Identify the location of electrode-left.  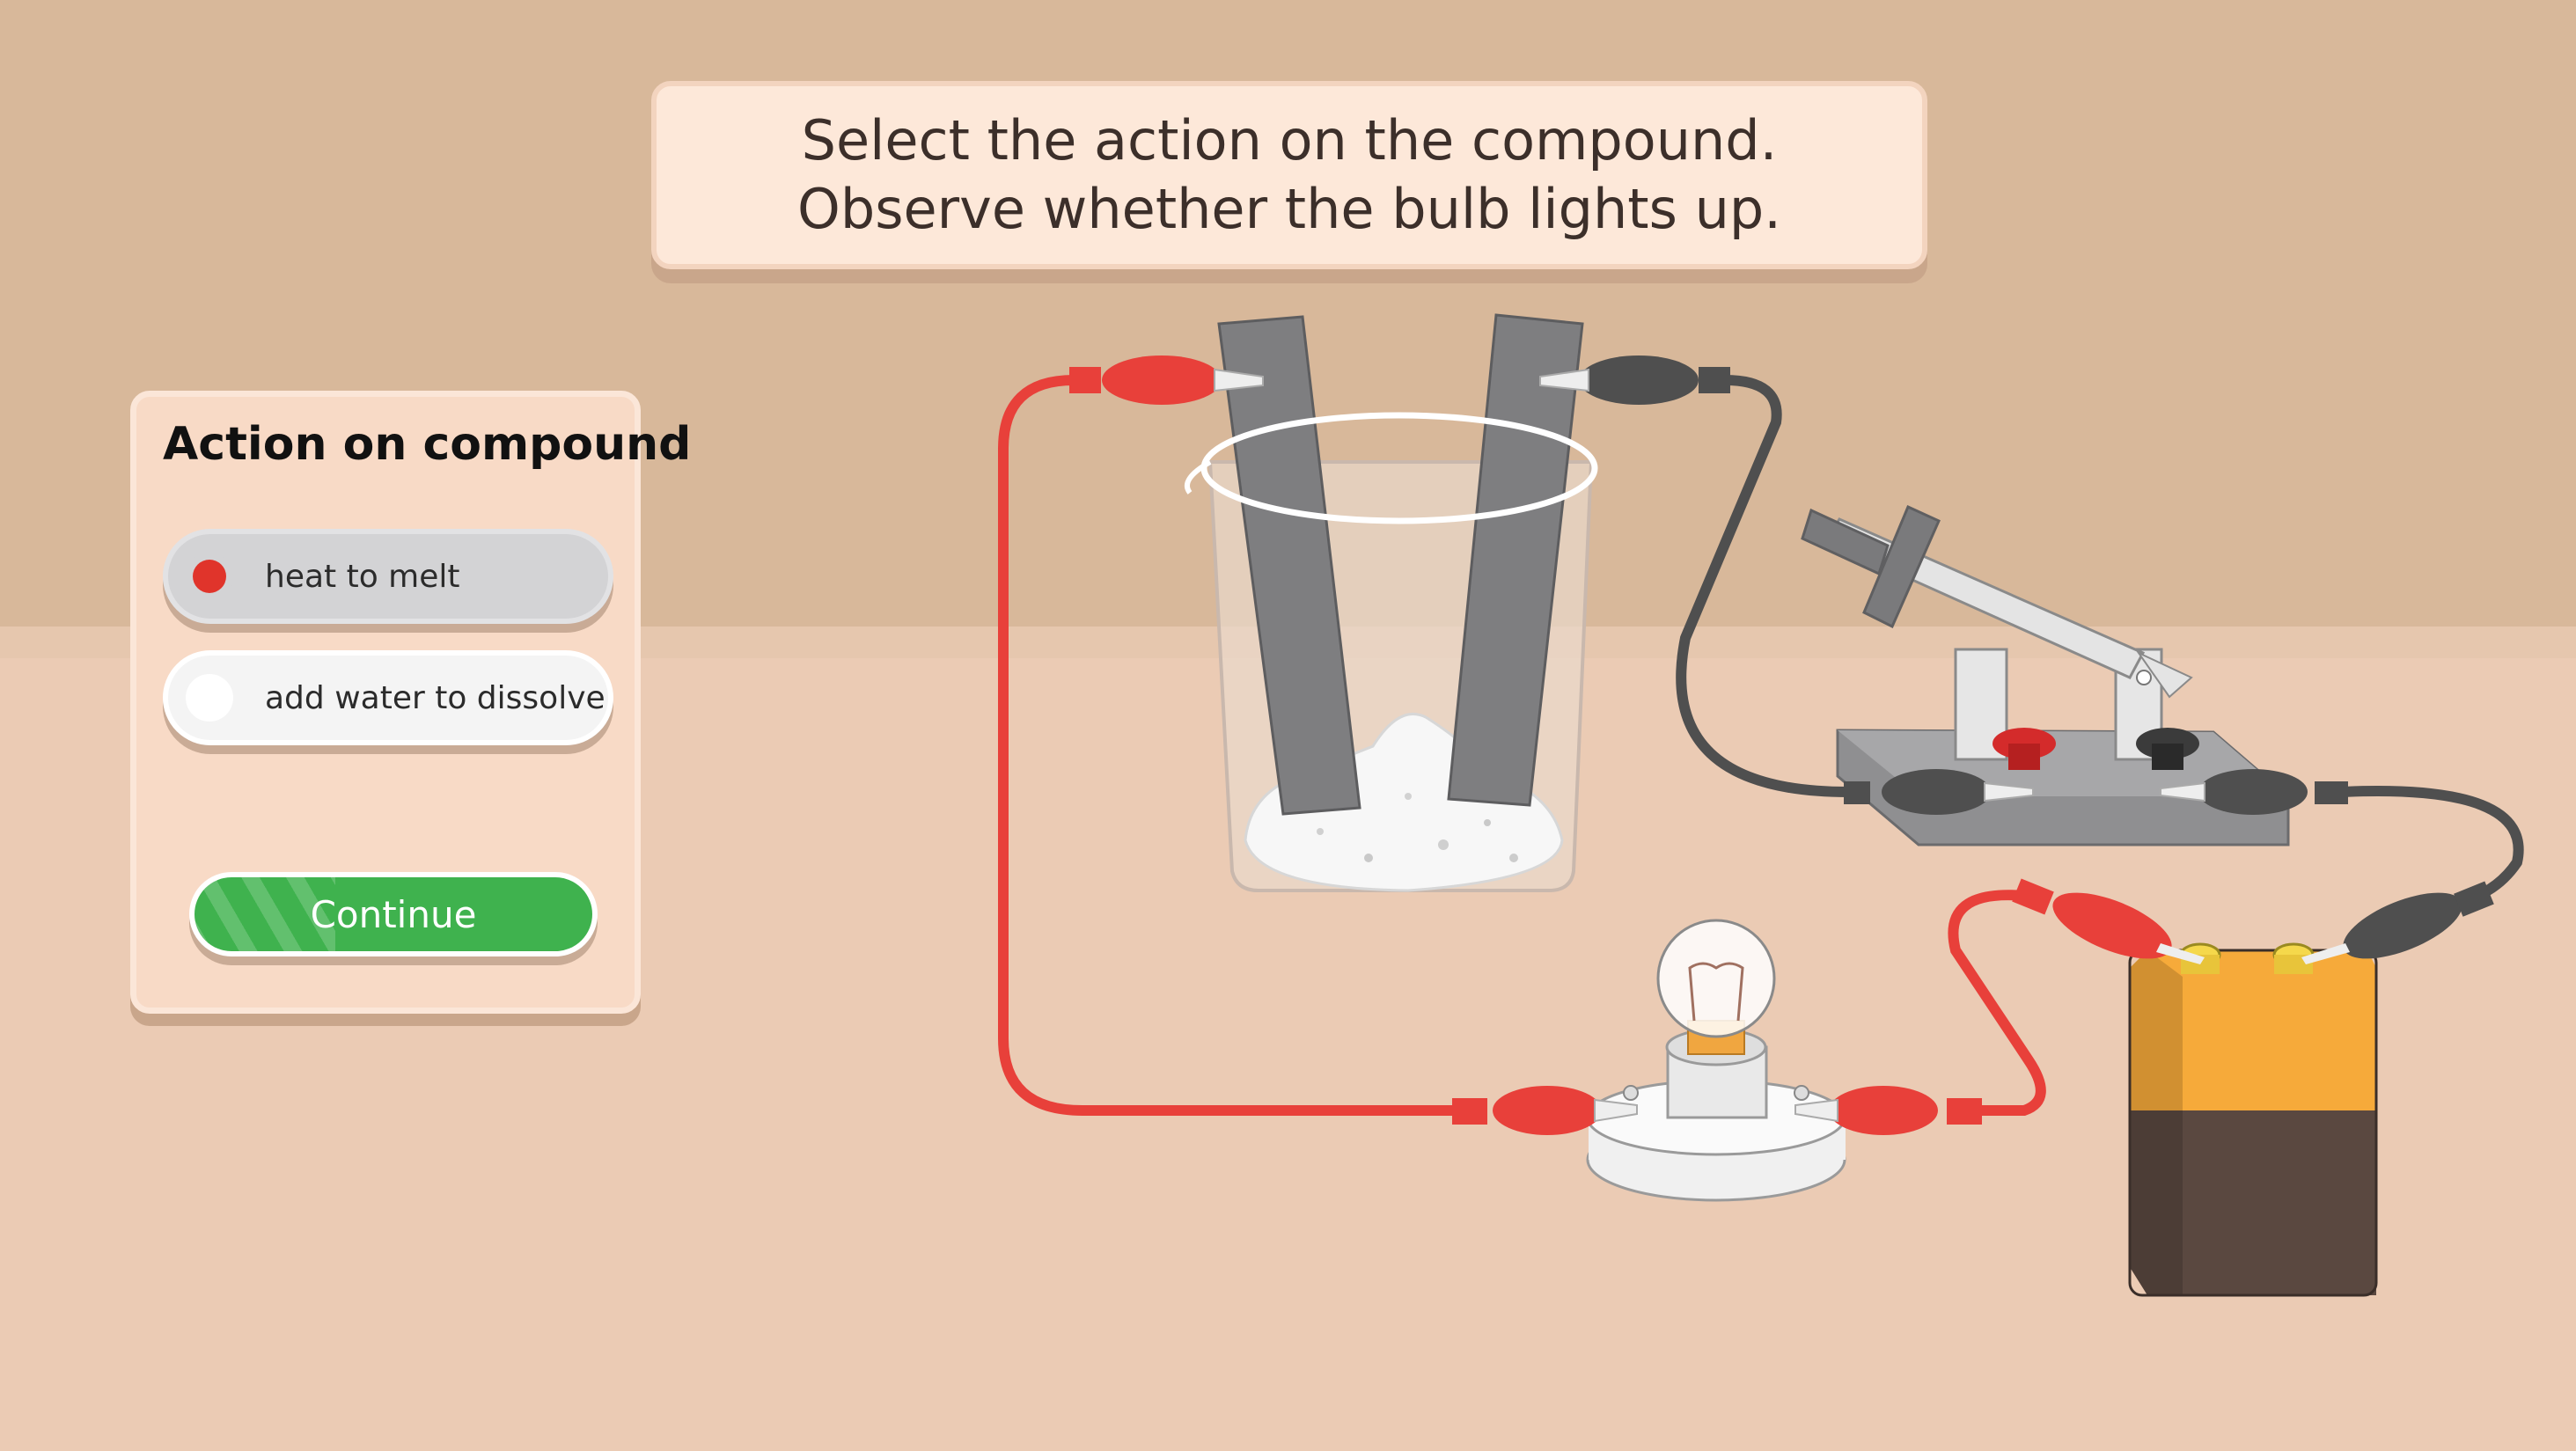
(1289, 565).